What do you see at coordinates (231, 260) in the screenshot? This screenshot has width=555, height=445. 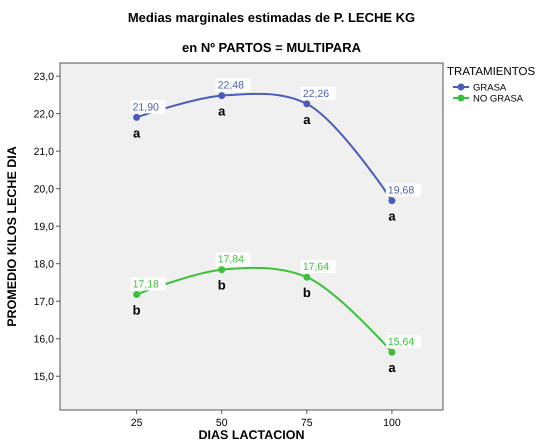 I see `data-label: 17,84` at bounding box center [231, 260].